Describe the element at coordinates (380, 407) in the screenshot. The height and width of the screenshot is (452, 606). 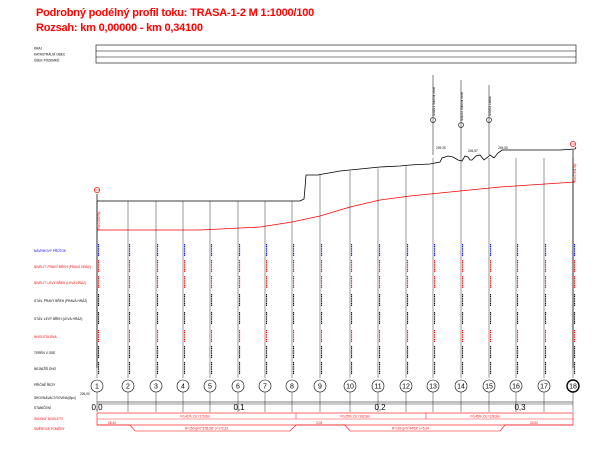
I see `km-mark-label: 0,2` at that location.